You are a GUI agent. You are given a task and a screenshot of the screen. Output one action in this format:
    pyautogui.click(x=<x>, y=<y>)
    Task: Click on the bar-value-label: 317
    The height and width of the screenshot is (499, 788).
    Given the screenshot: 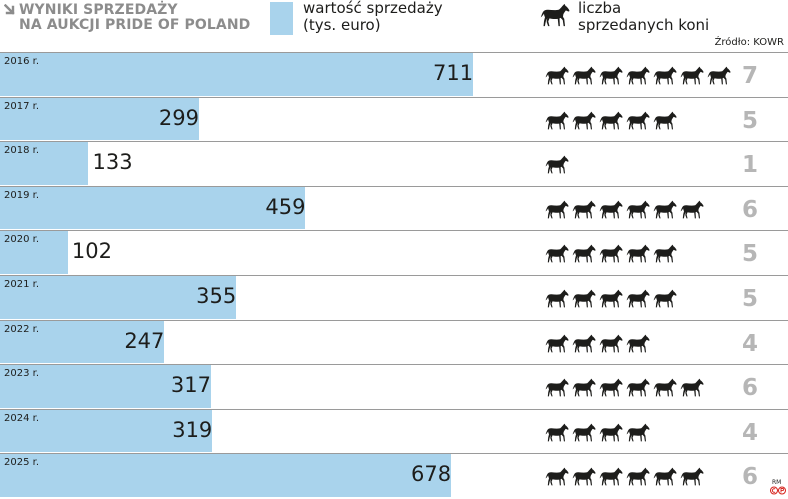 What is the action you would take?
    pyautogui.click(x=190, y=385)
    